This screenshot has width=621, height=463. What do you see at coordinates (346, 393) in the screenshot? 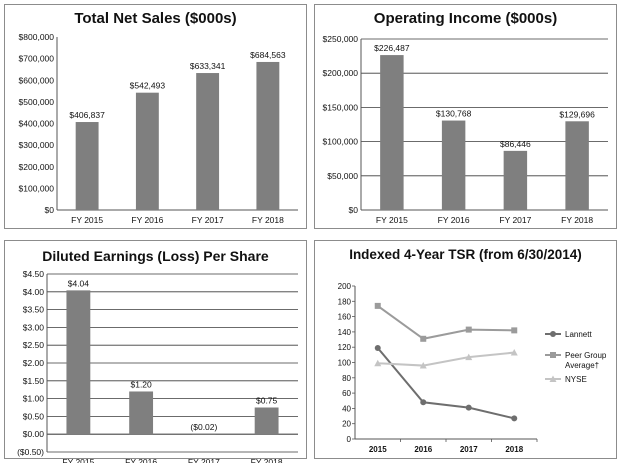
I see `tsr-ytick-label: 60` at bounding box center [346, 393].